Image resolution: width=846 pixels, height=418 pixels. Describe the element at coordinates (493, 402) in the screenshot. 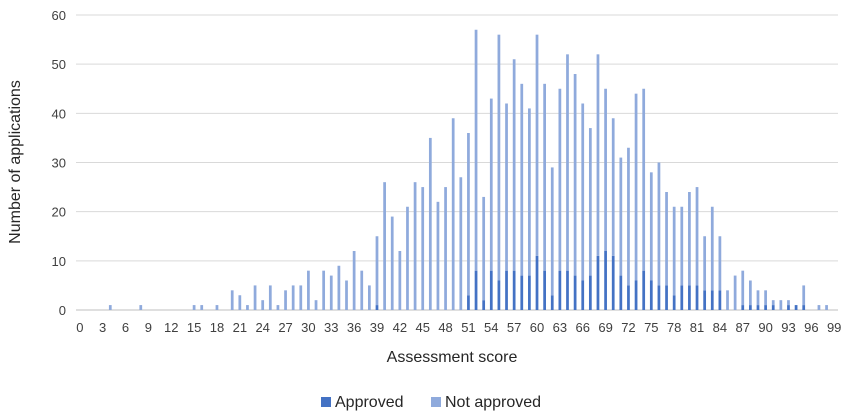

I see `legend-label-not-approved: Not approved` at that location.